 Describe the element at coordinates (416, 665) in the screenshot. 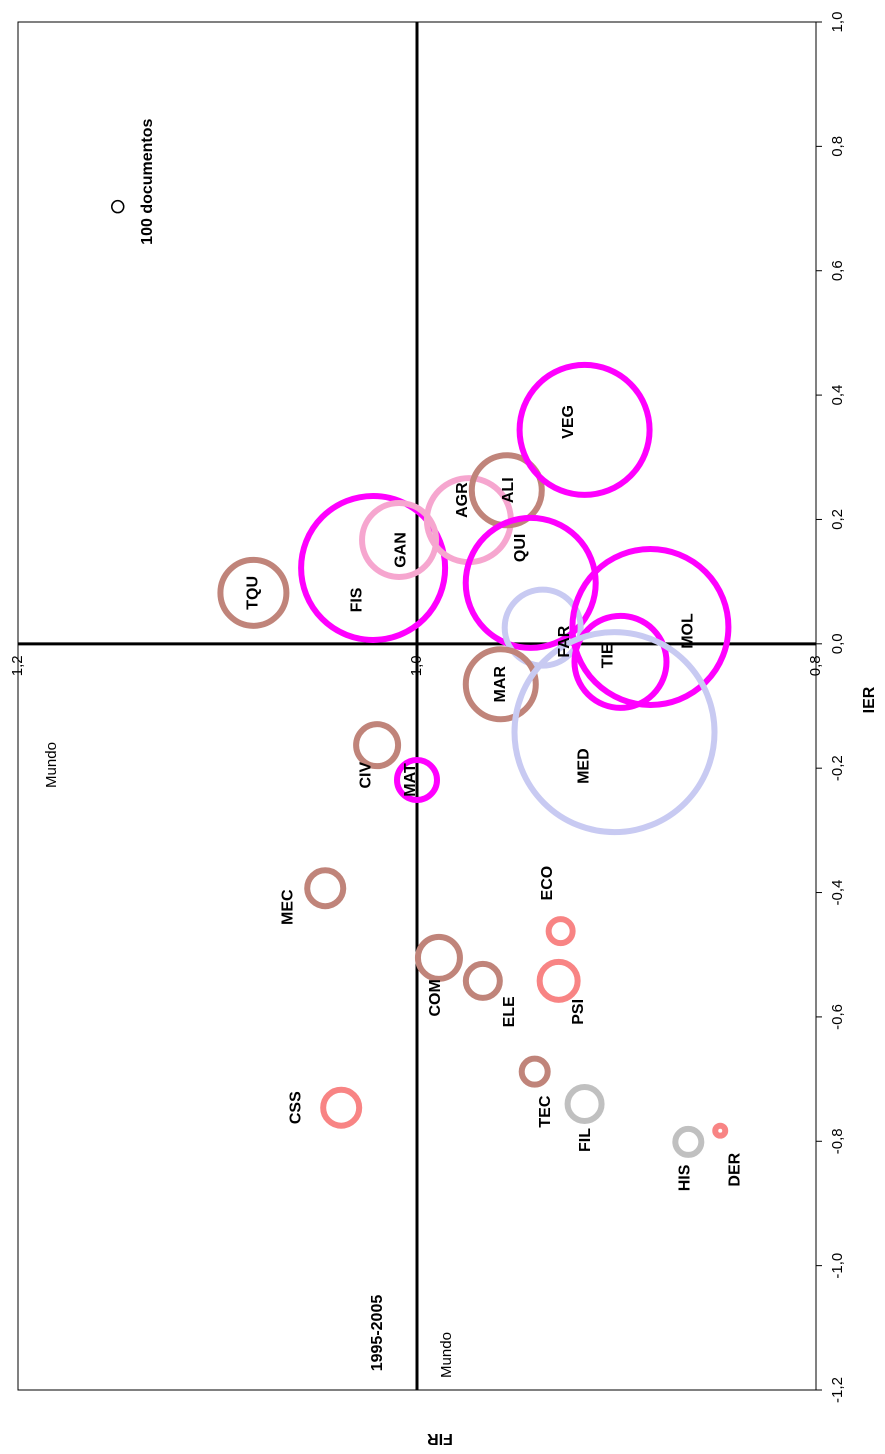

I see `x-tick-label: 1,0` at that location.